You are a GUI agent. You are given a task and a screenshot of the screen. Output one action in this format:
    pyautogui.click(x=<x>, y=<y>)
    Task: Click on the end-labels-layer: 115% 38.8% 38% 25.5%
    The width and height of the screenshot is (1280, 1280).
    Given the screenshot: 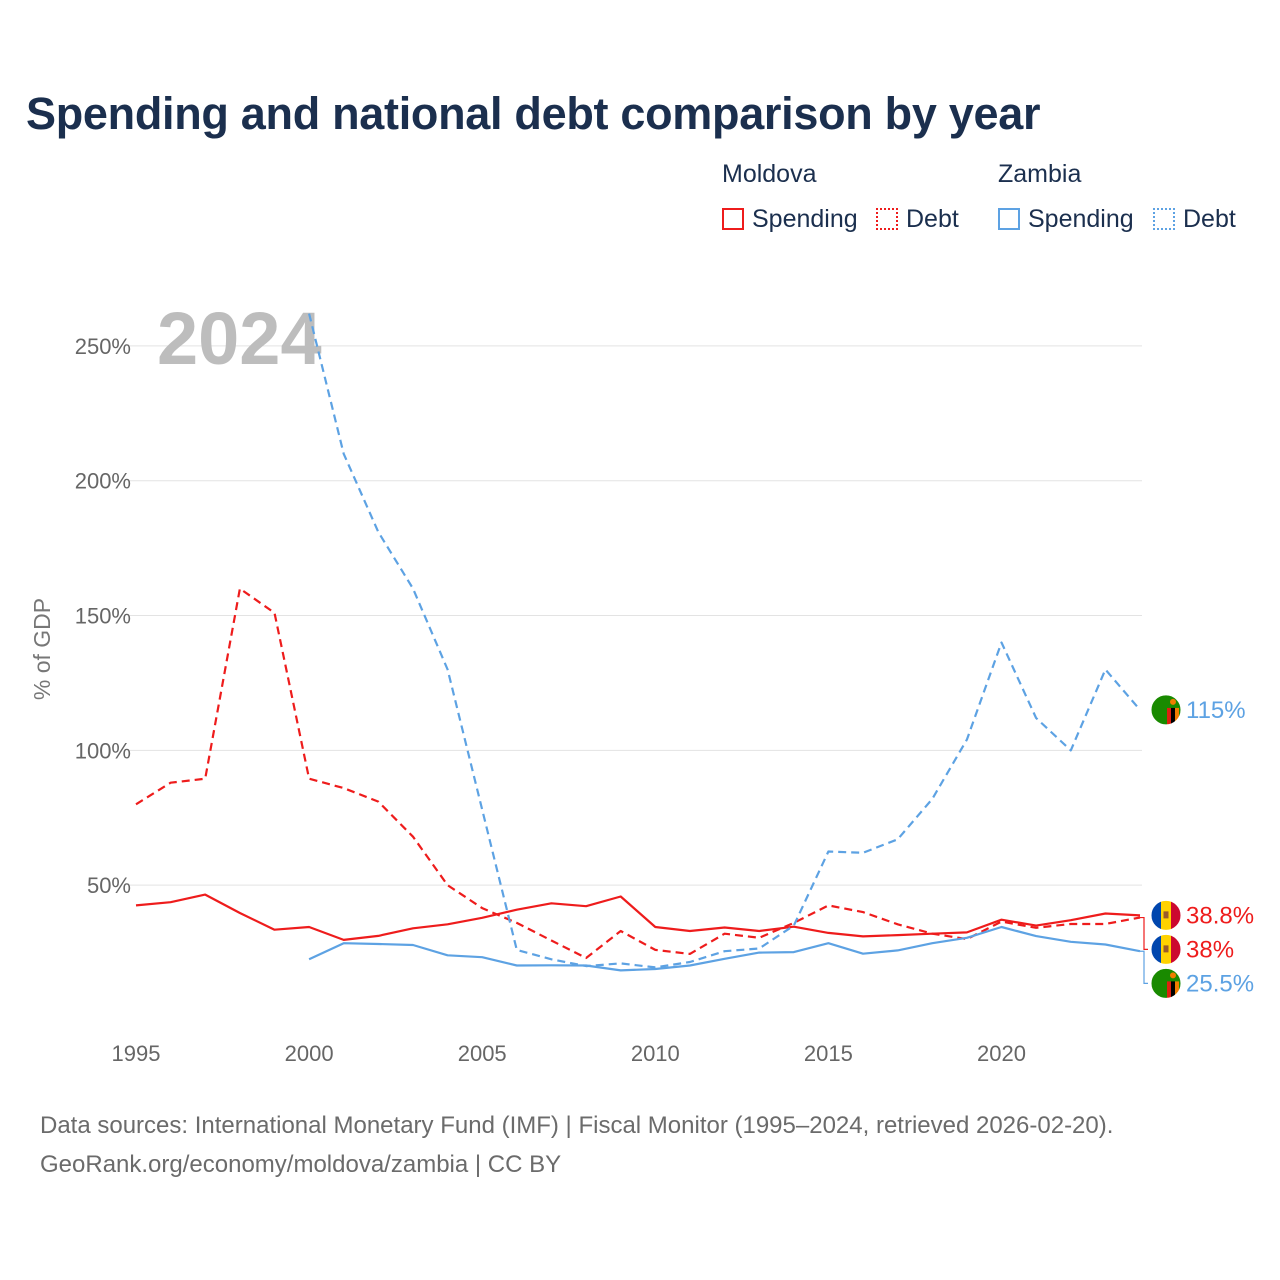 What is the action you would take?
    pyautogui.click(x=1197, y=846)
    